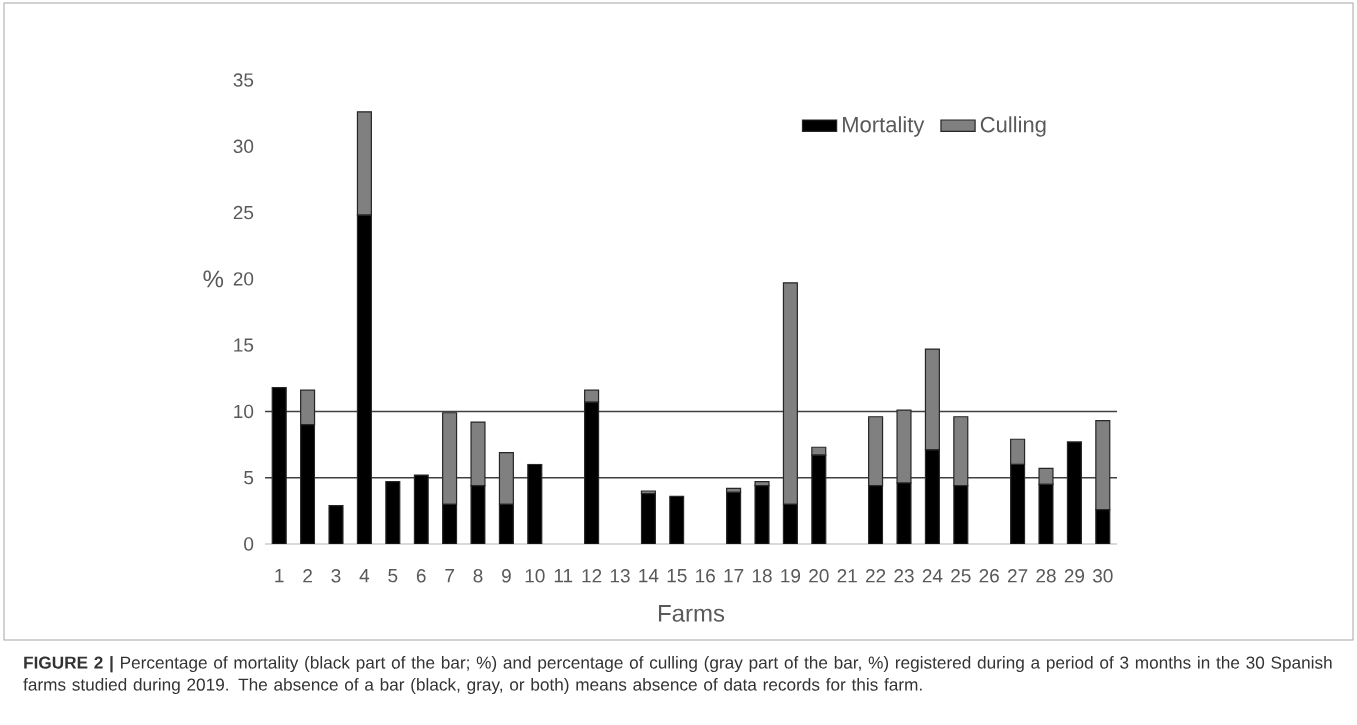 The image size is (1357, 725). Describe the element at coordinates (677, 675) in the screenshot. I see `text: FIGURE 2 | Percentage of mortality (black part of the bar; %) and percentage of culling (gray part of the bar, %) registered during a period of 3 months in the 30 Spanish farms studied during 2019. The absence of a bar (black, gray, or both) means absence of data records for this farm.` at that location.